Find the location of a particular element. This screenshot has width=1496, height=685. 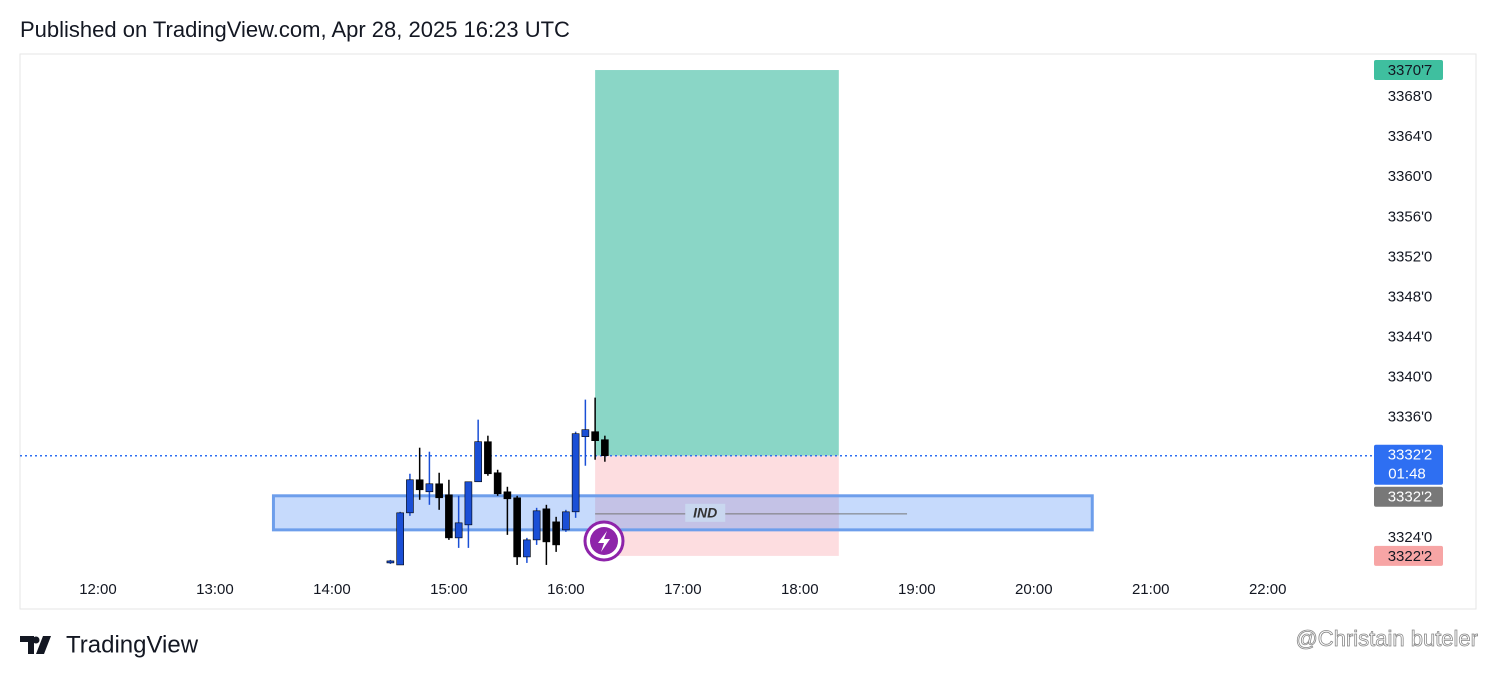

x-tick-label: 20:00 is located at coordinates (1034, 589).